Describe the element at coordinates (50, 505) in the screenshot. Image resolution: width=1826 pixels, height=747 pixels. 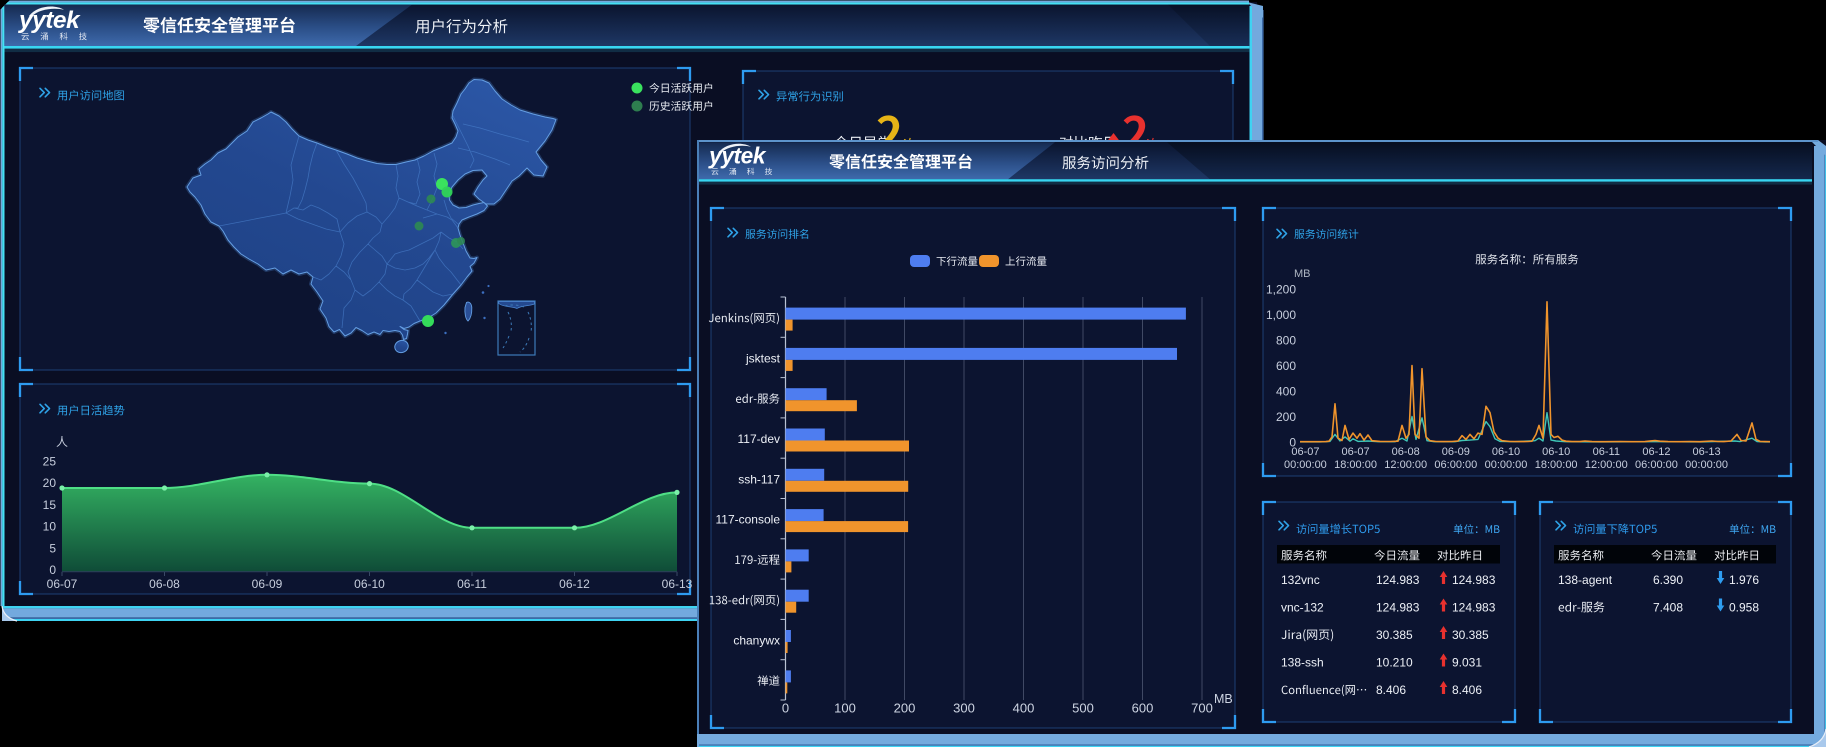
I see `svg-text: 15` at that location.